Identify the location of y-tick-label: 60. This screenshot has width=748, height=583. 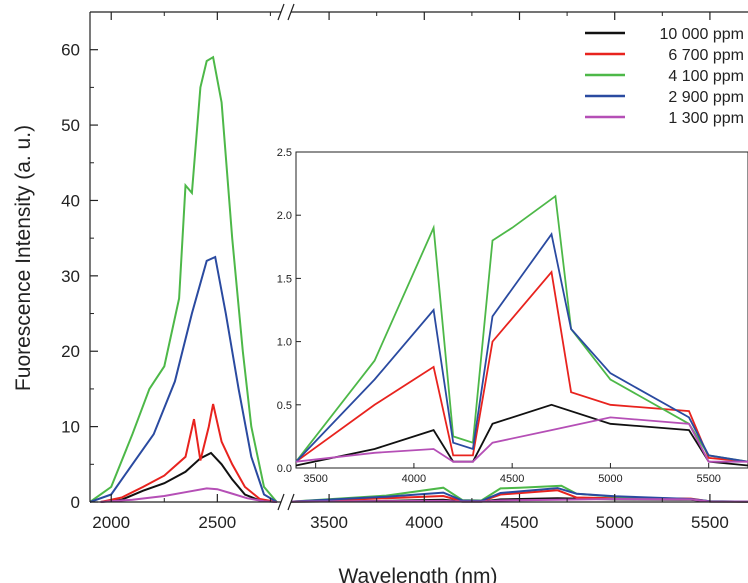
(70, 50).